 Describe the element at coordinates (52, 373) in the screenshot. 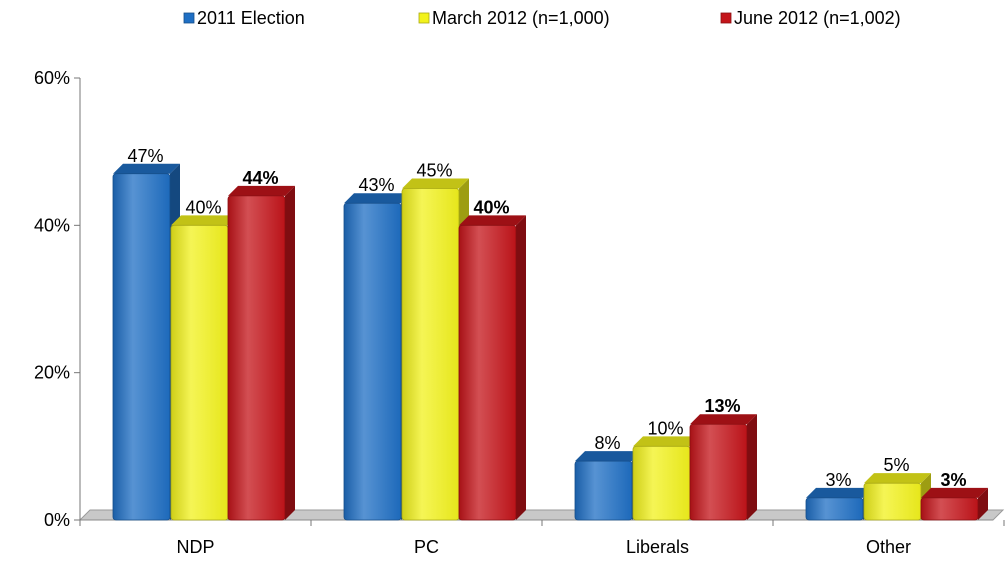

I see `y-tick-label: 20%` at that location.